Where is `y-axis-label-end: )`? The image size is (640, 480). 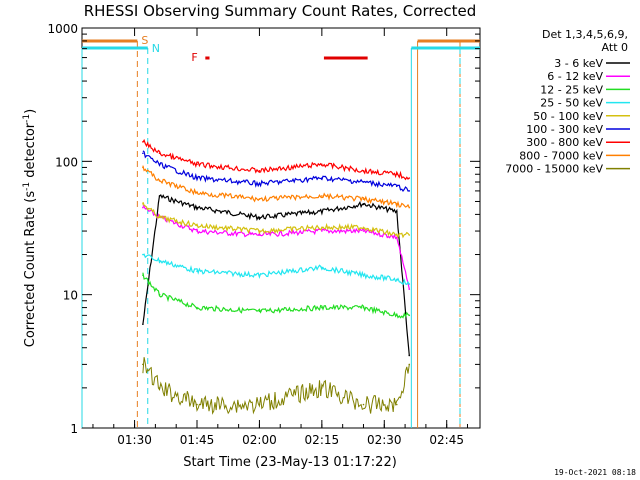 y-axis-label-end: ) is located at coordinates (30, 111).